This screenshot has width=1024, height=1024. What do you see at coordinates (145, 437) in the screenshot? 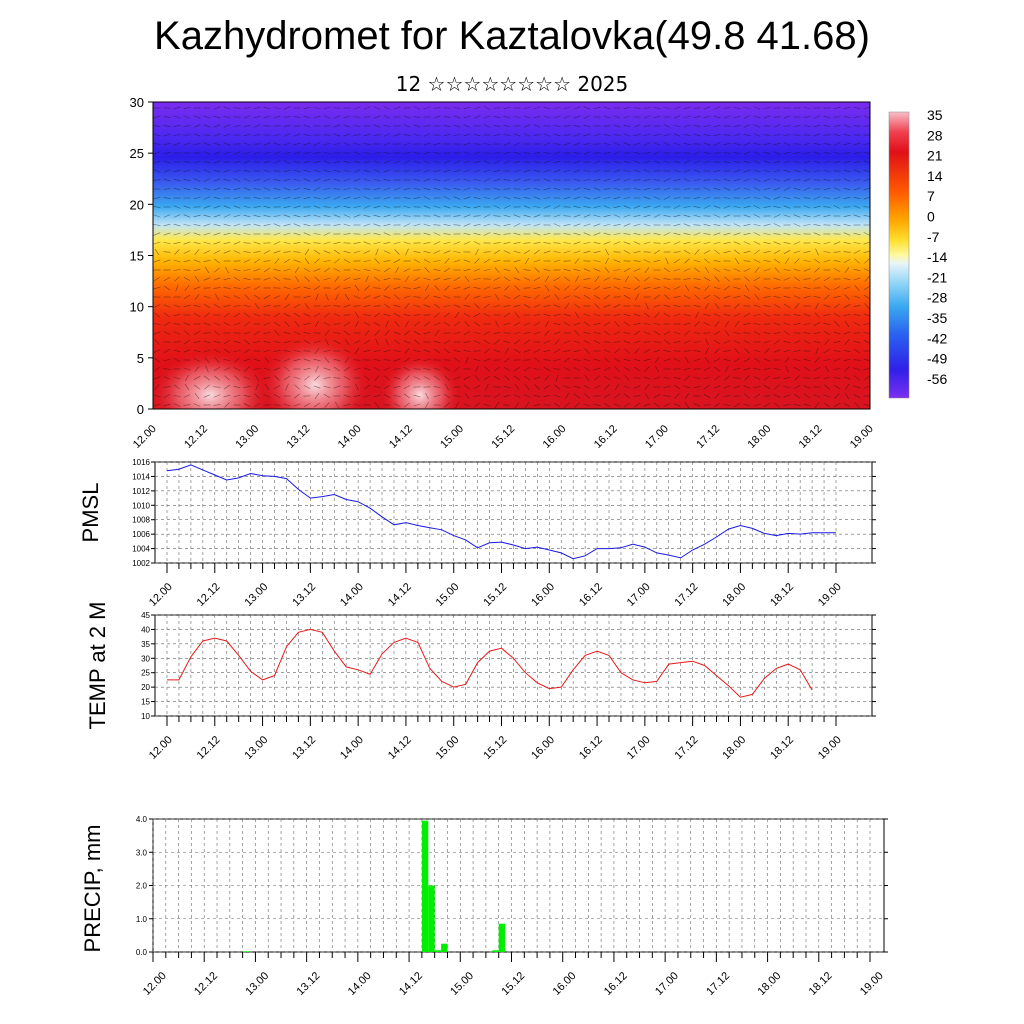
I see `x-tick-label: 12.00` at bounding box center [145, 437].